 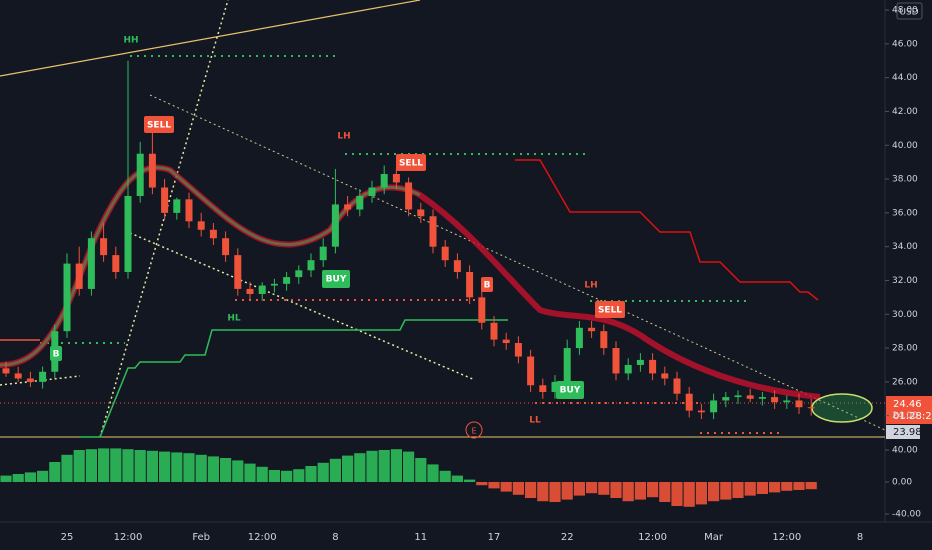 What do you see at coordinates (905, 315) in the screenshot?
I see `y-tick-label: 30.00` at bounding box center [905, 315].